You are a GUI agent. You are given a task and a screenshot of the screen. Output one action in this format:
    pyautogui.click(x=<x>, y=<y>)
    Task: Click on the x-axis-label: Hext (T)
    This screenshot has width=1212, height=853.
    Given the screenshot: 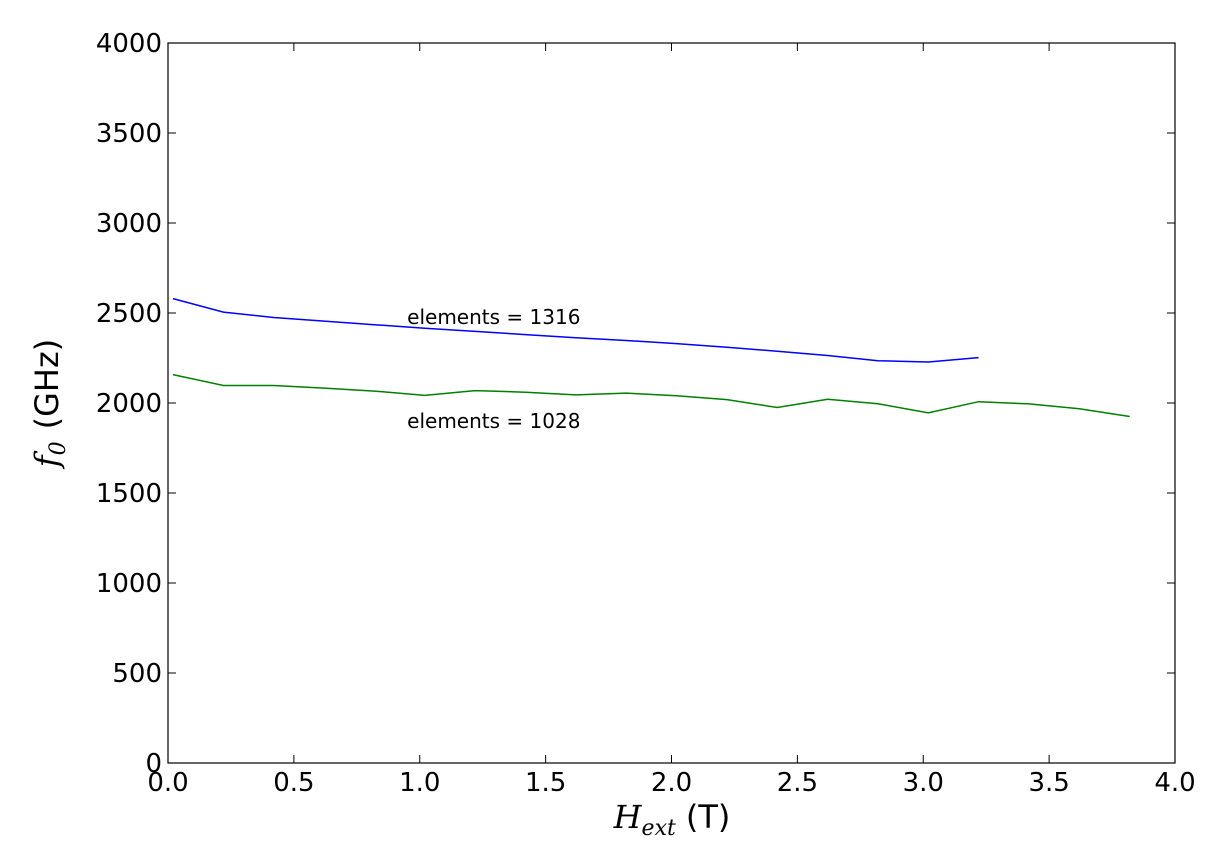 What is the action you would take?
    pyautogui.click(x=672, y=819)
    